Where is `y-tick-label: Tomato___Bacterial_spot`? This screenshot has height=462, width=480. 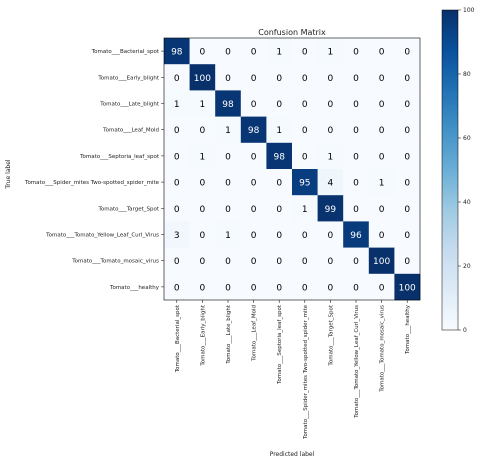 y-tick-label: Tomato___Bacterial_spot is located at coordinates (125, 52).